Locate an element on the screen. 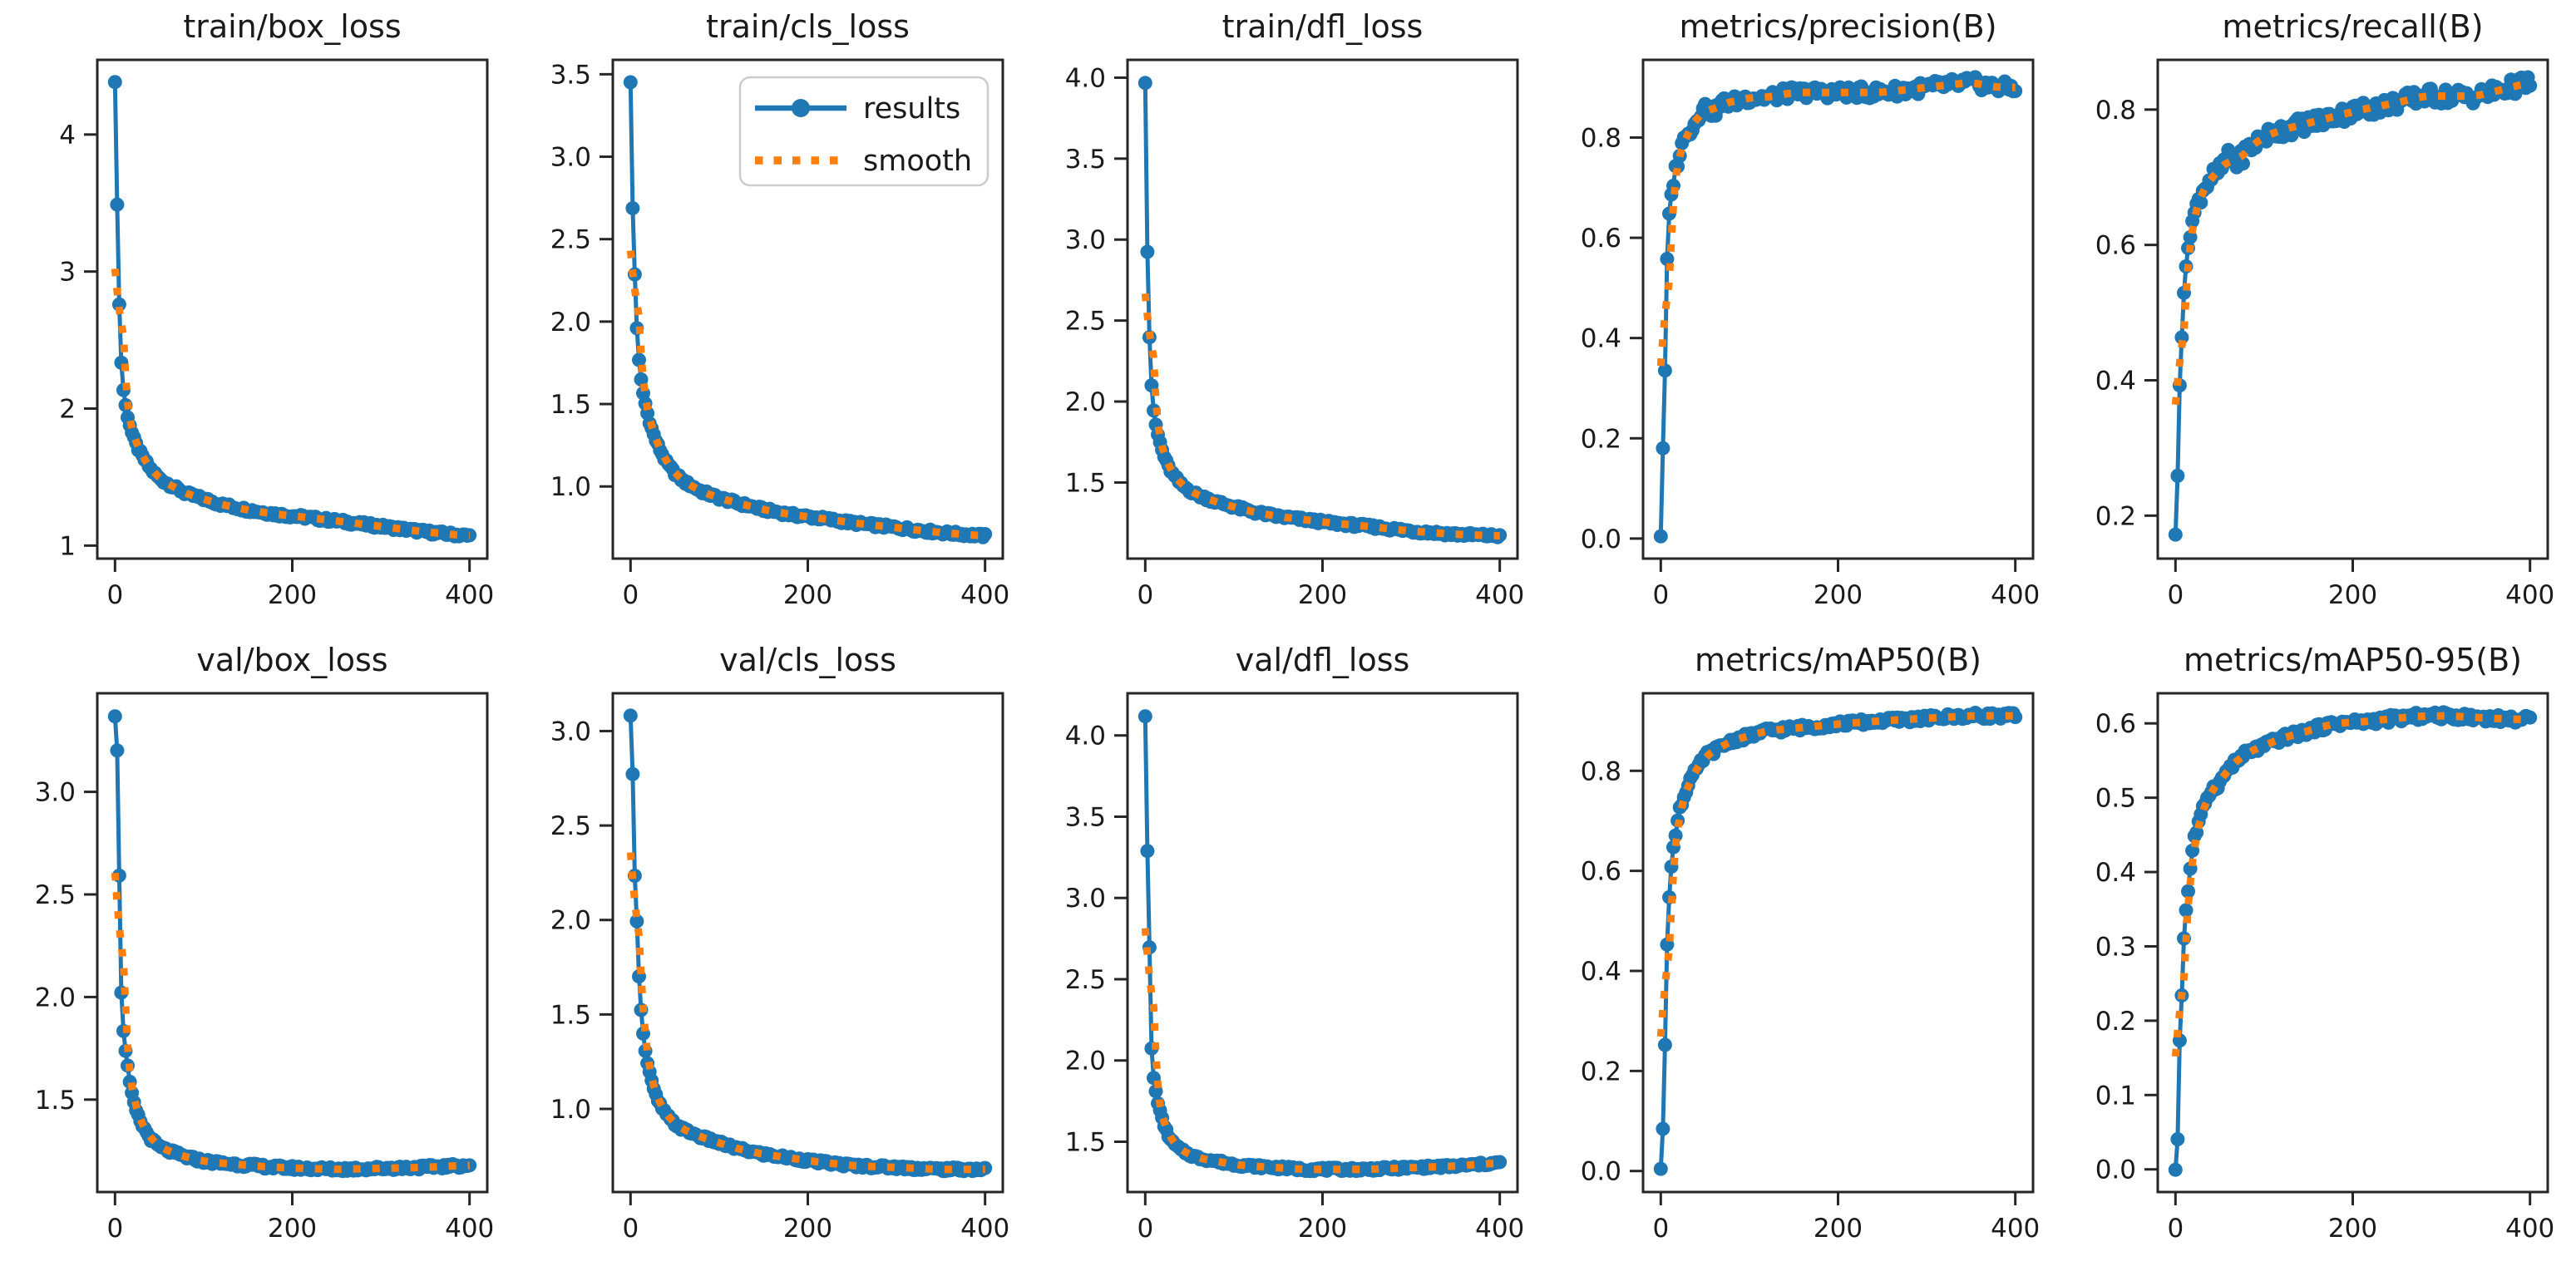 The image size is (2576, 1271). svg-text: 0.3 is located at coordinates (2115, 947).